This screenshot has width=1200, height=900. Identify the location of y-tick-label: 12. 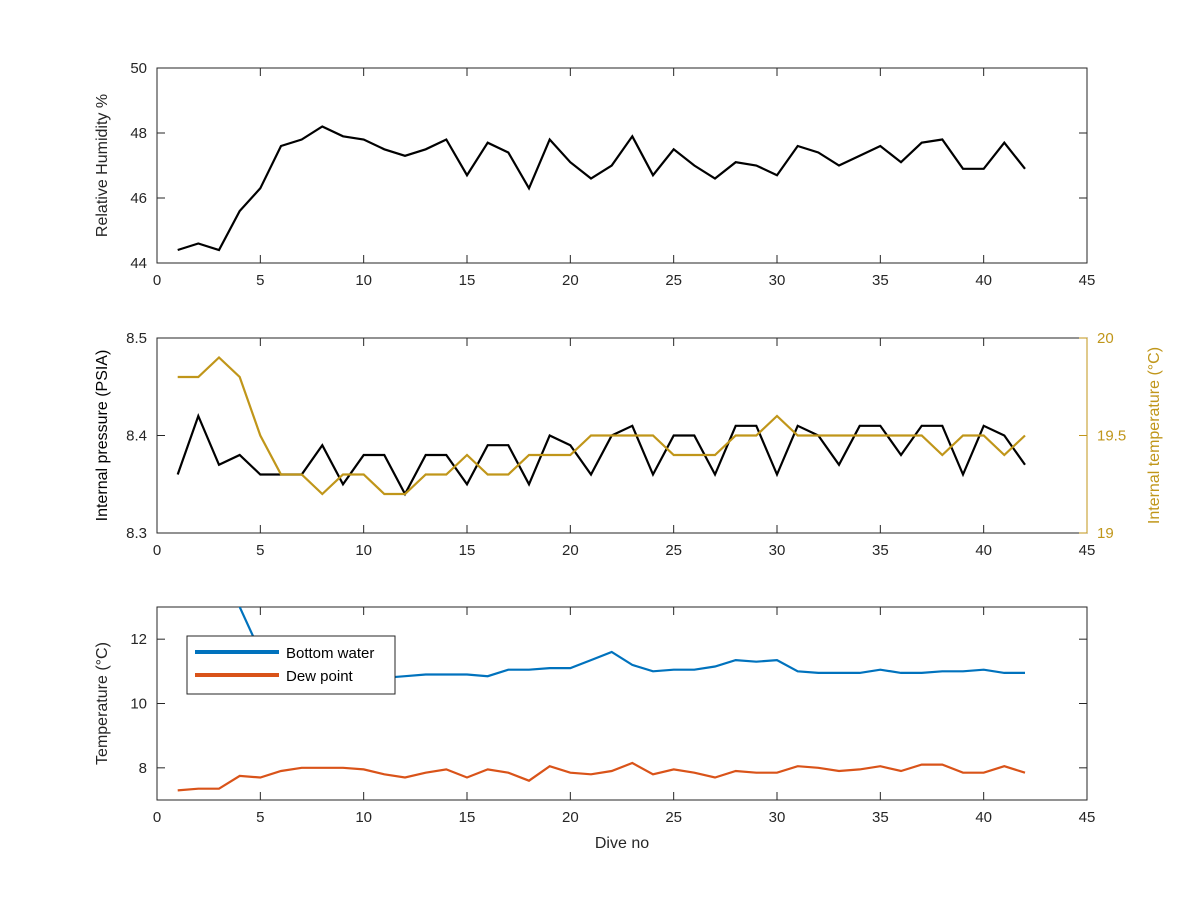
(138, 639).